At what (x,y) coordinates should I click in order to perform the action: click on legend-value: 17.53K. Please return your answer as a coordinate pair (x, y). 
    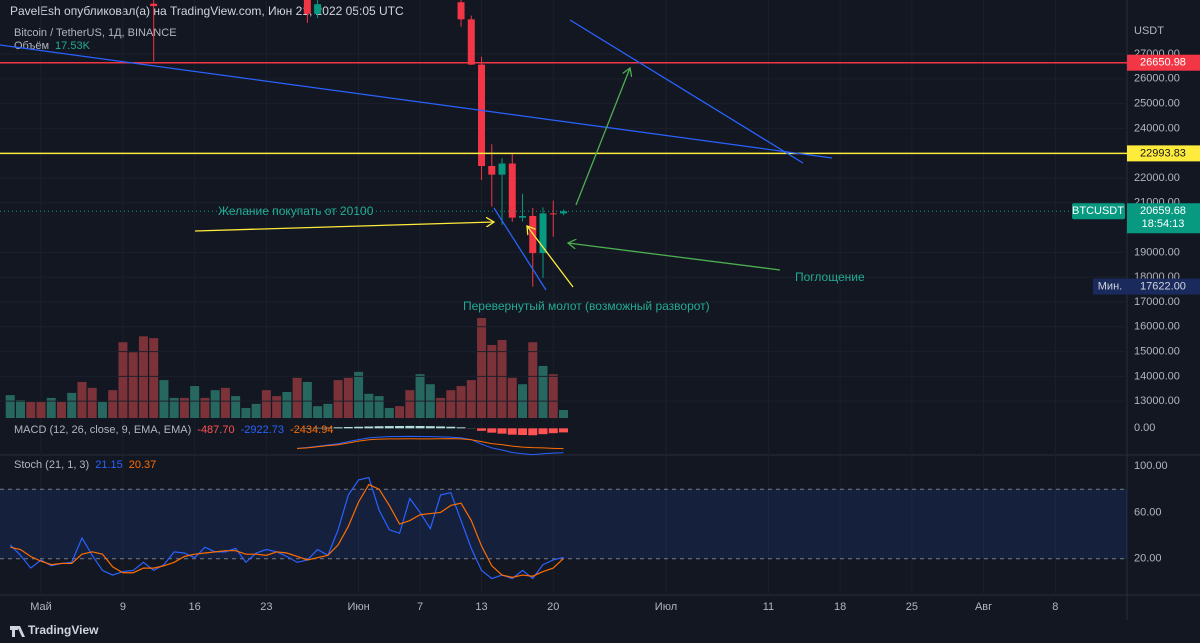
    Looking at the image, I should click on (73, 46).